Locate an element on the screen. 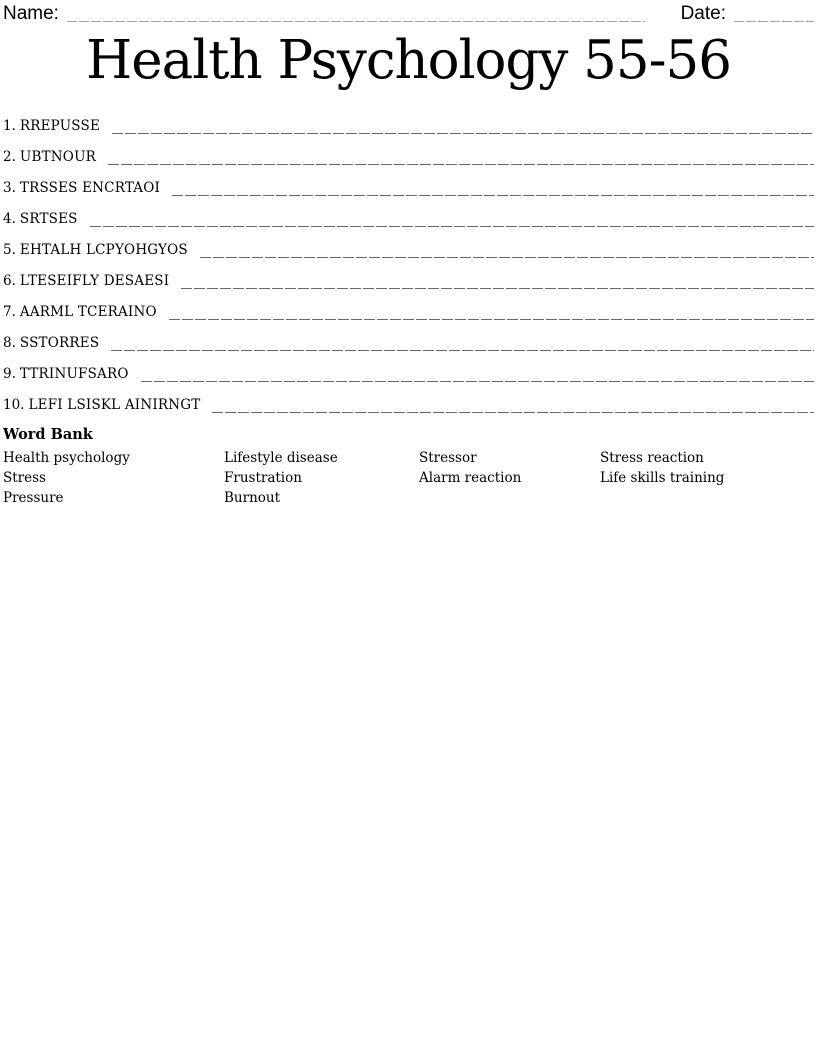  worksheet-item-1: 1. RREPUSSE is located at coordinates (408, 121).